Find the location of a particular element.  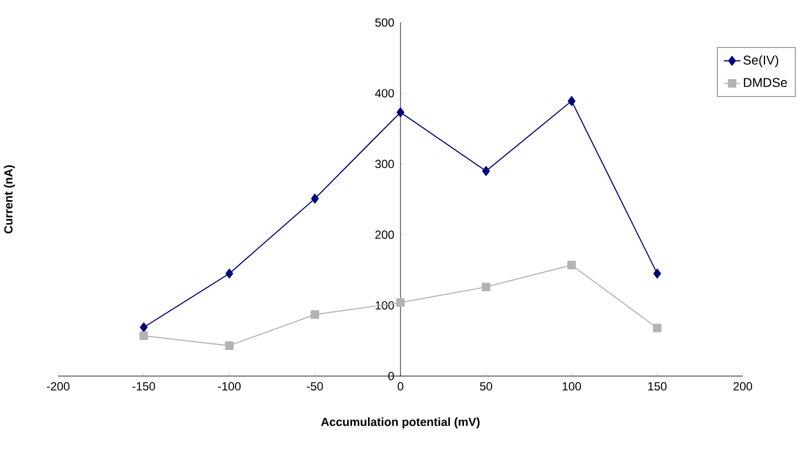

x-tick-label: 50 is located at coordinates (486, 386).